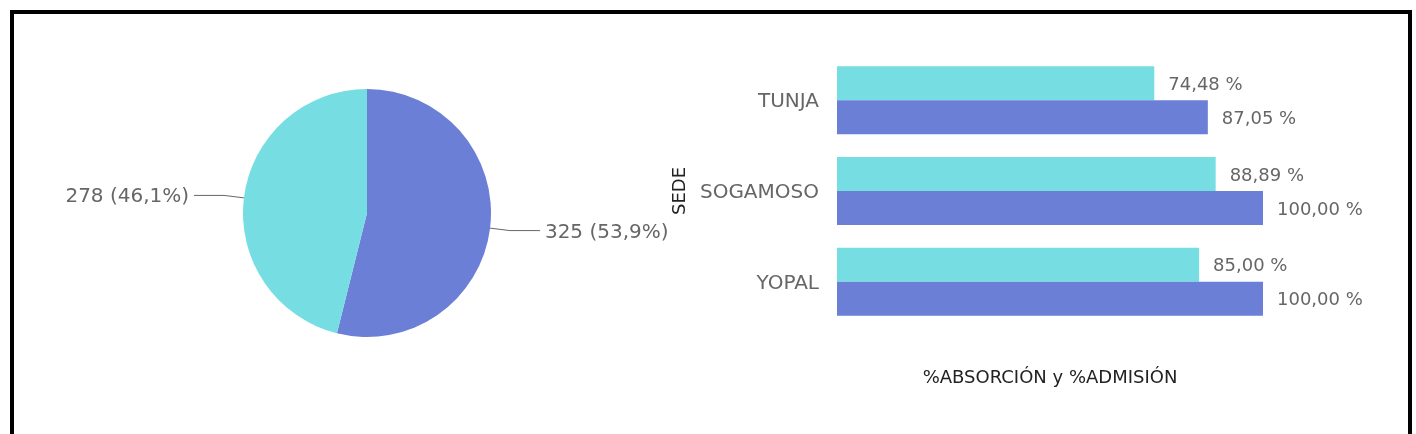 This screenshot has height=434, width=1416. What do you see at coordinates (127, 195) in the screenshot?
I see `data-label: 278 (46,1%)` at bounding box center [127, 195].